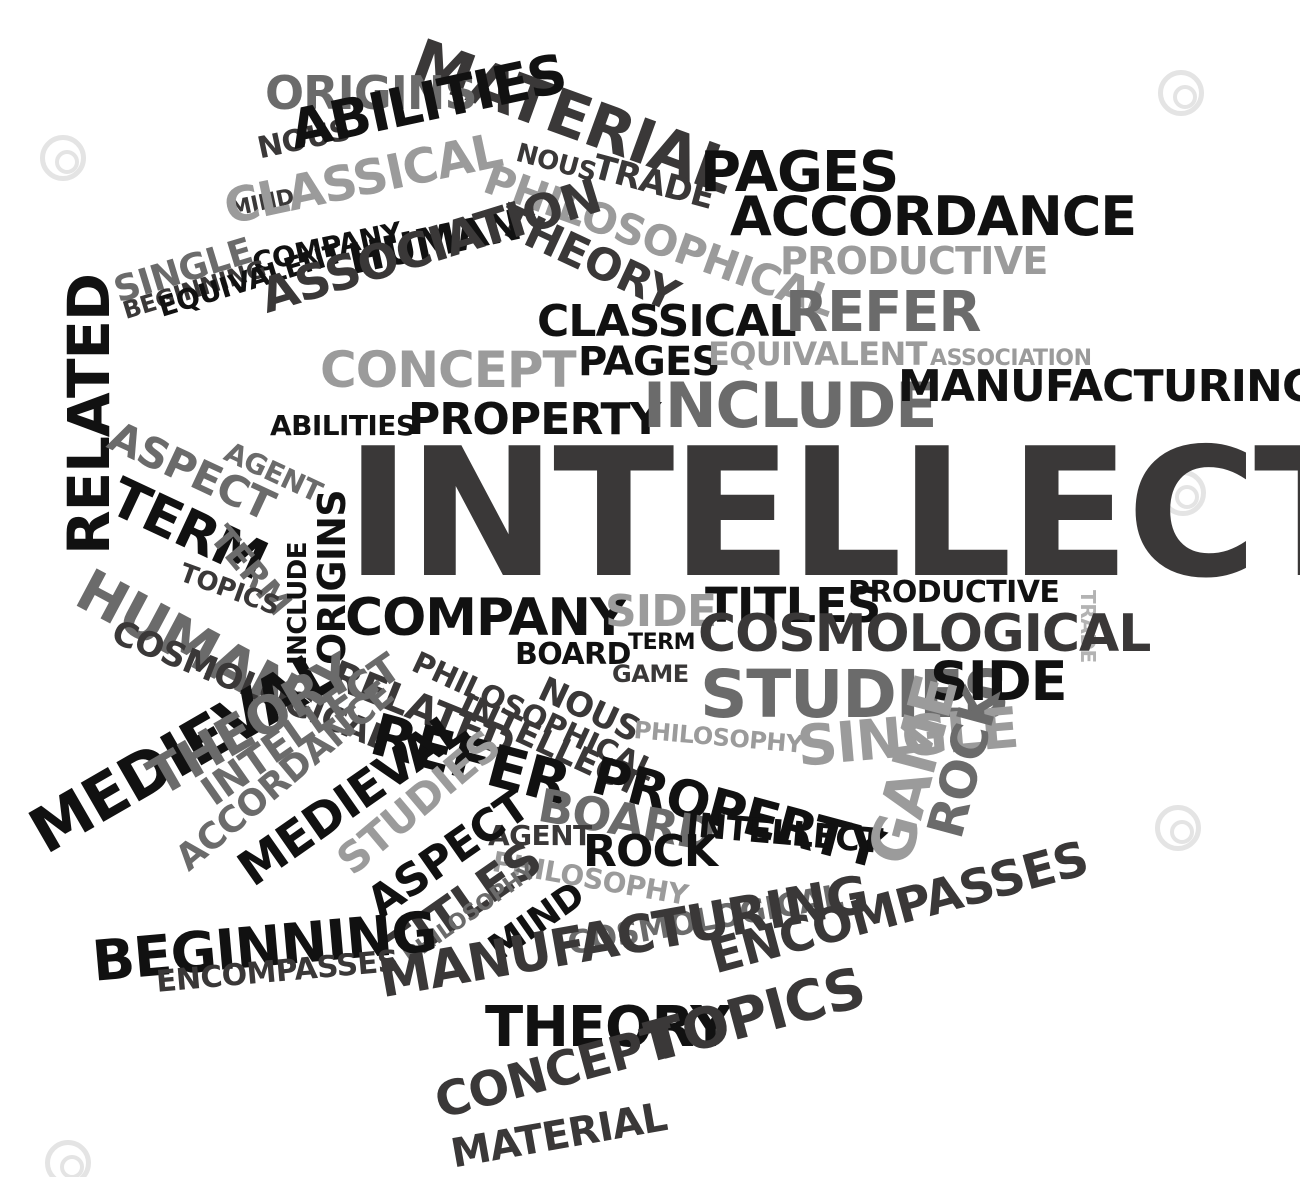 The height and width of the screenshot is (1177, 1300). What do you see at coordinates (755, 1015) in the screenshot?
I see `word-topics-2: TOPICS` at bounding box center [755, 1015].